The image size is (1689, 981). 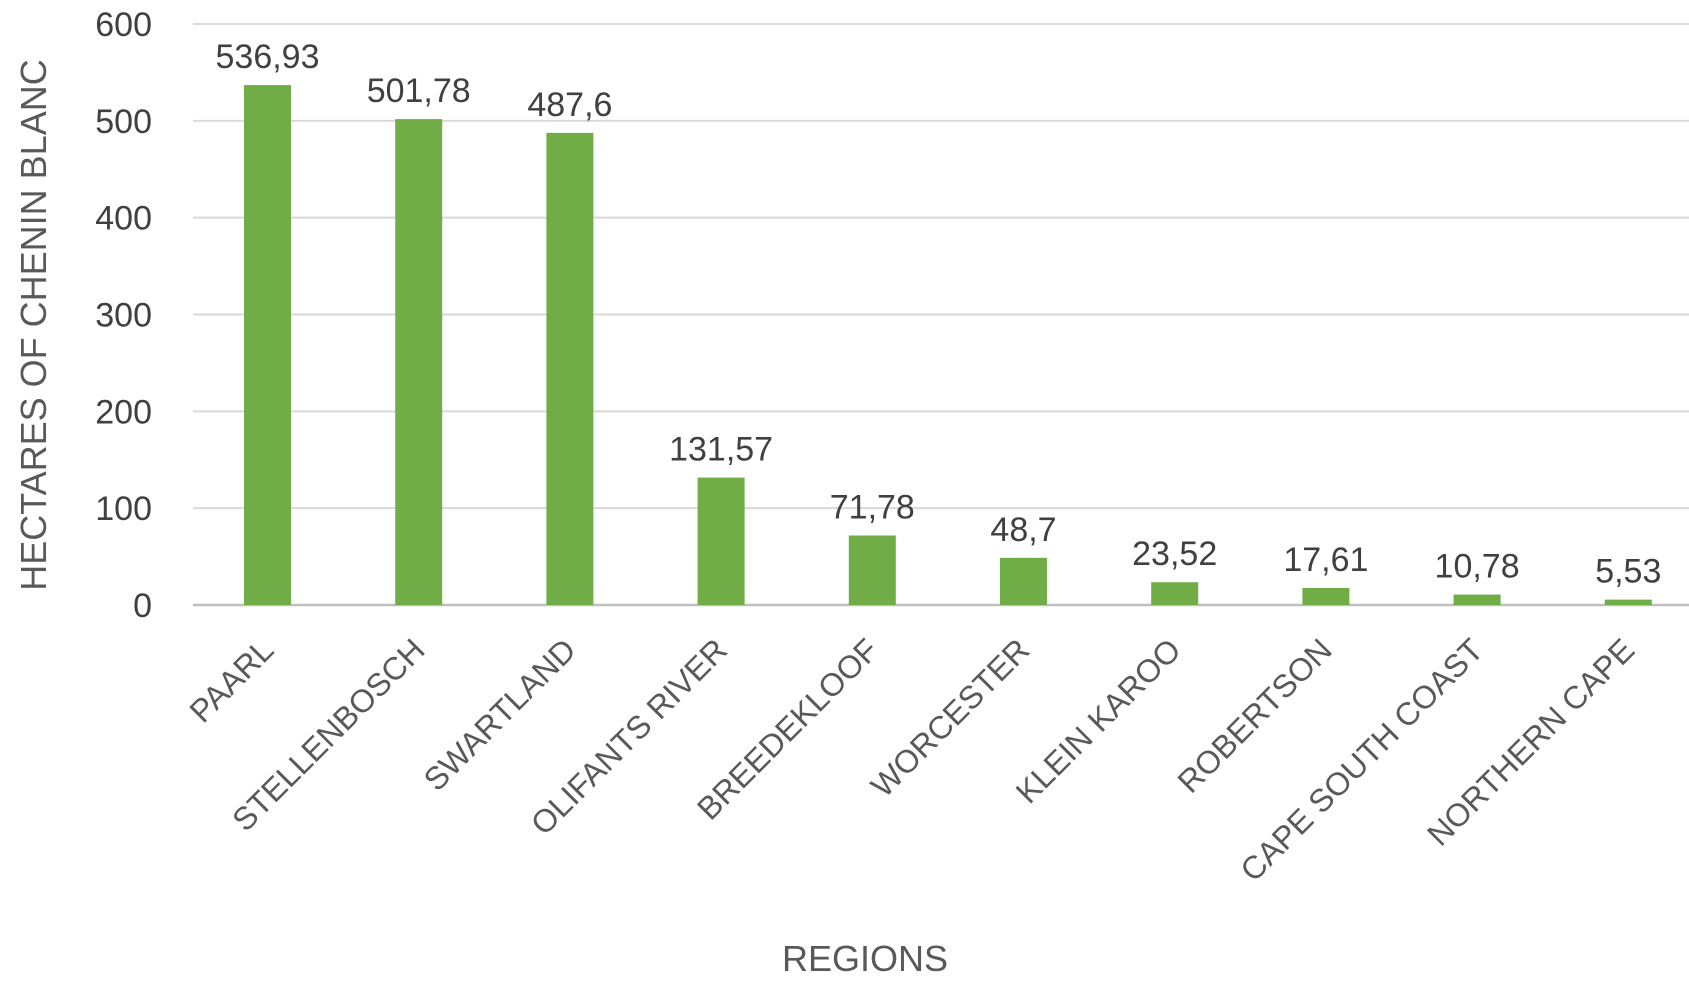 I want to click on y-tick-label: 500, so click(x=123, y=122).